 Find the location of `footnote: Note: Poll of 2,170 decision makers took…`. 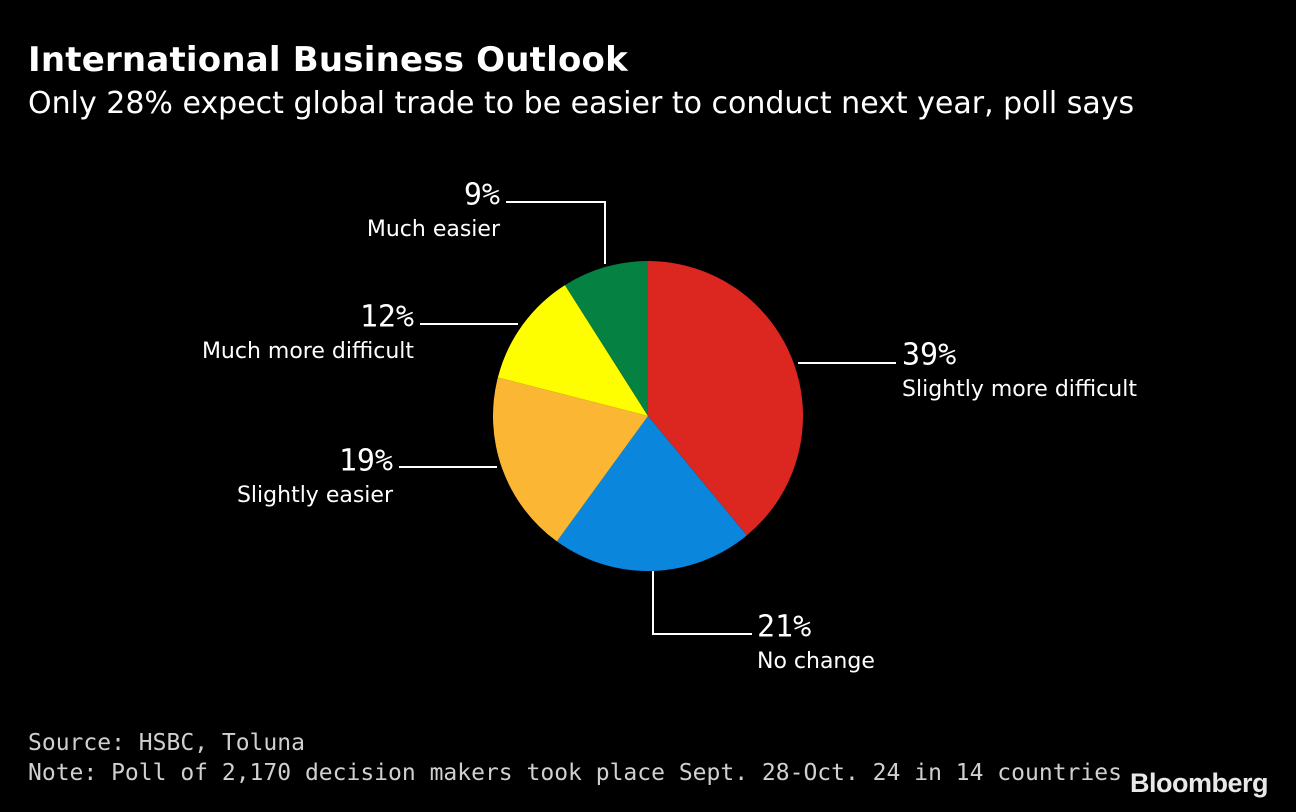

footnote: Note: Poll of 2,170 decision makers took… is located at coordinates (575, 773).